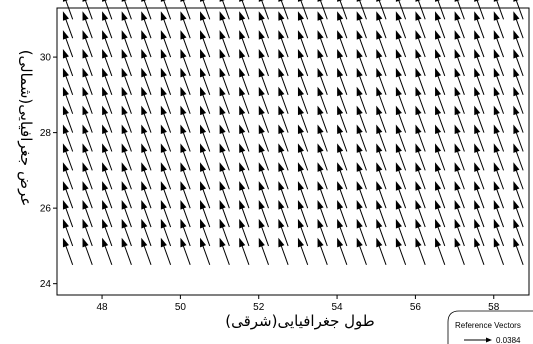 The image size is (533, 344). I want to click on x-tick-label: 56, so click(416, 307).